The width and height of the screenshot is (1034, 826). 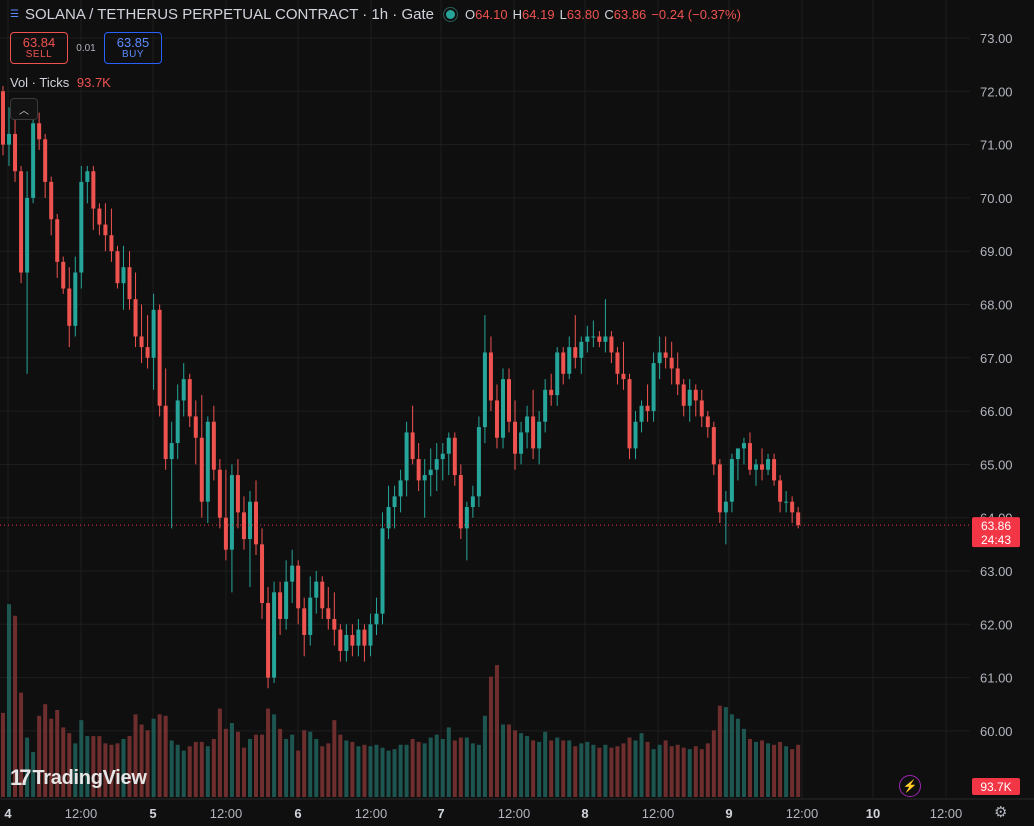 What do you see at coordinates (14, 14) in the screenshot?
I see `menu-lines-icon: ☰` at bounding box center [14, 14].